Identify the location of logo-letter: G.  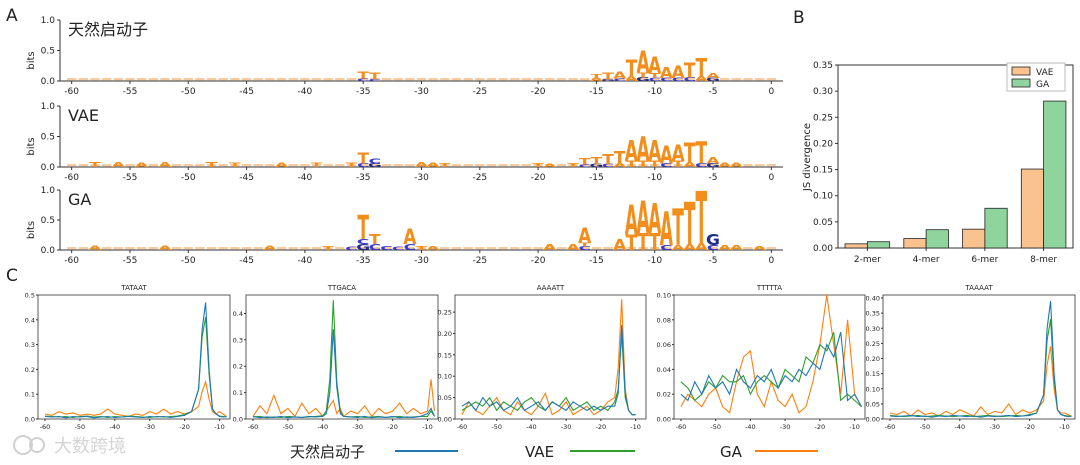
(375, 165).